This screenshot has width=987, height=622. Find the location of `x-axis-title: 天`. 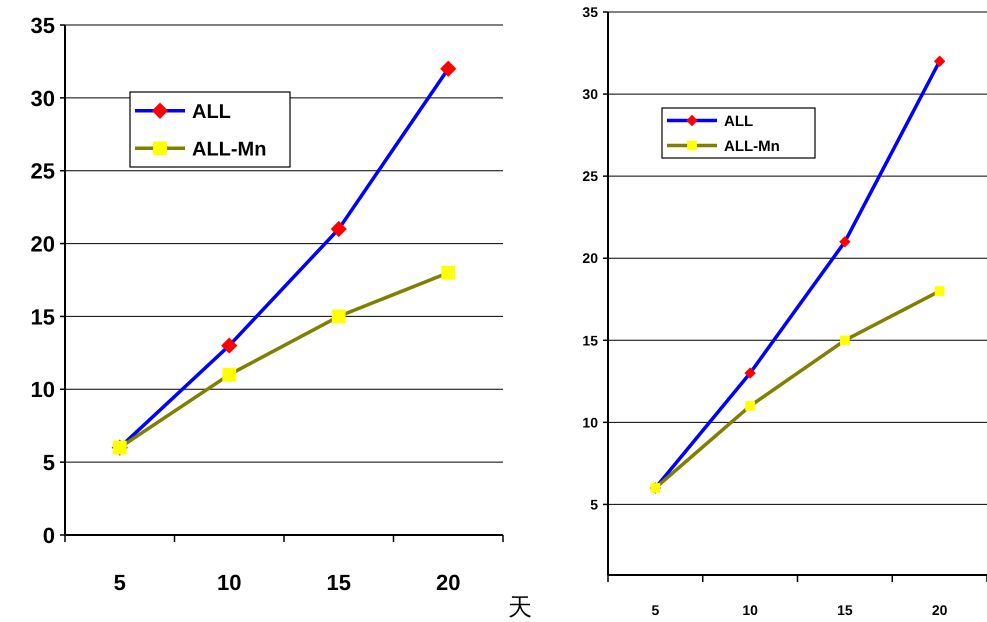

x-axis-title: 天 is located at coordinates (520, 607).